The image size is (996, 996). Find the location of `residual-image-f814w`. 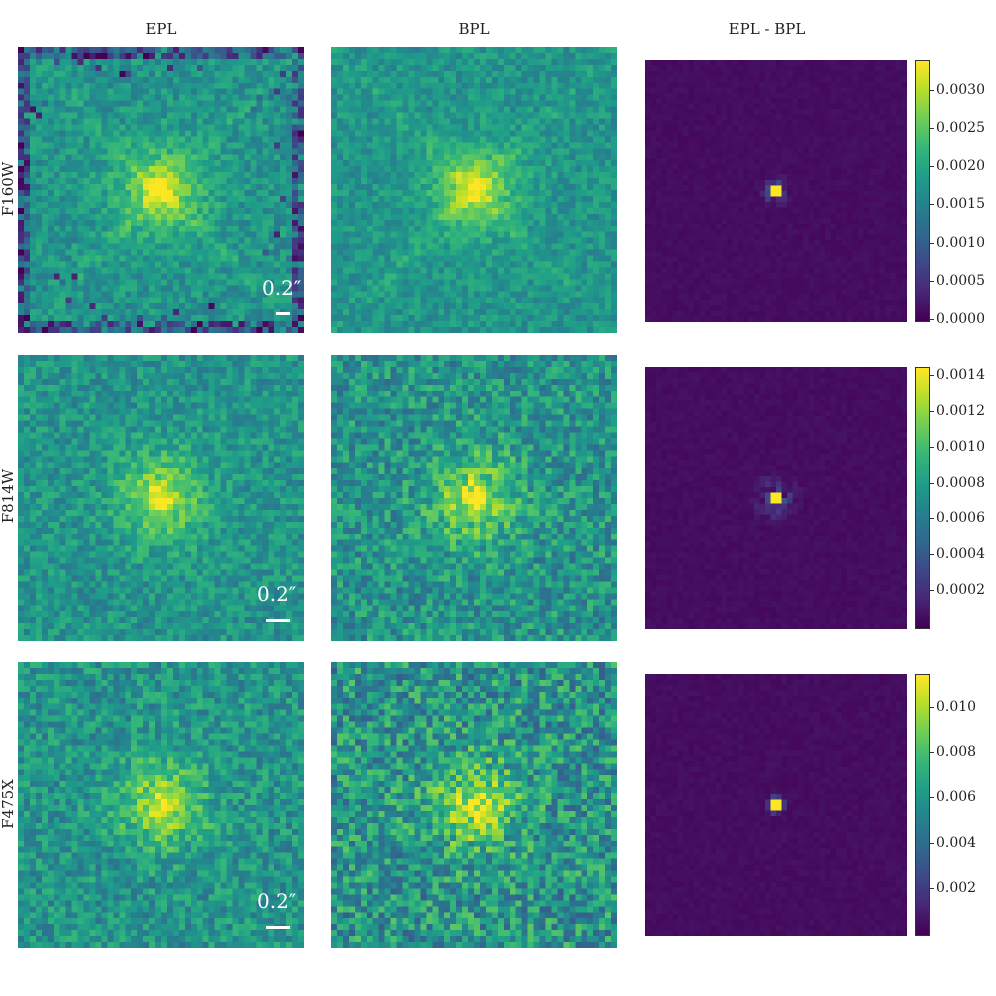

residual-image-f814w is located at coordinates (776, 498).